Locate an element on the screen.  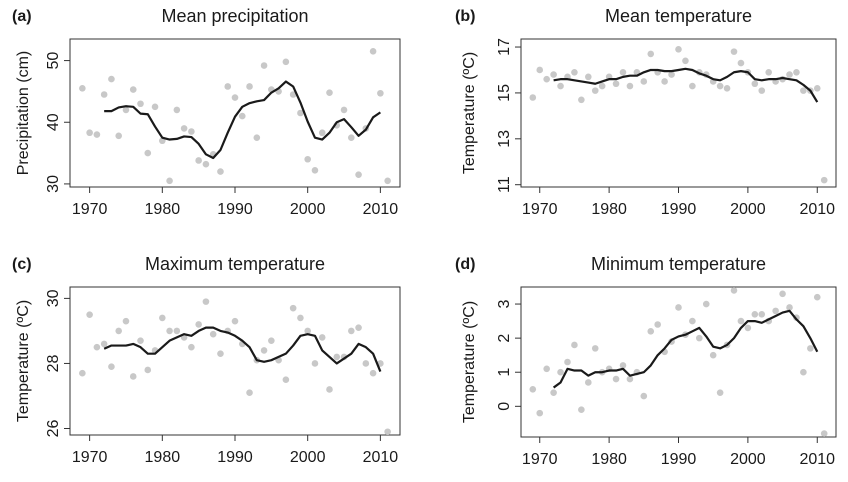
x-tick-label: 2010 is located at coordinates (381, 209).